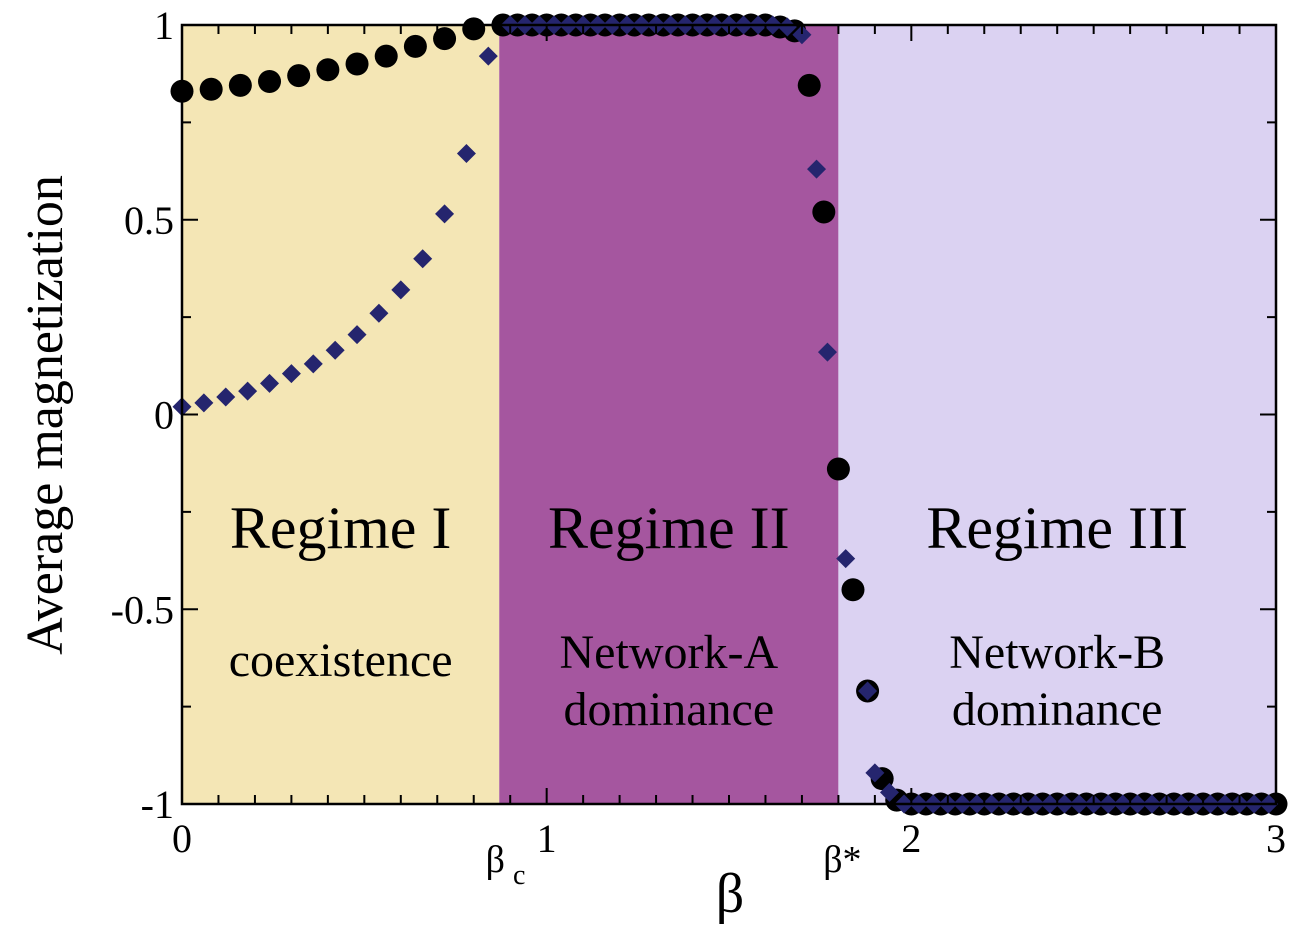 This screenshot has width=1301, height=932. What do you see at coordinates (519, 875) in the screenshot?
I see `beta-c-subscript: c` at bounding box center [519, 875].